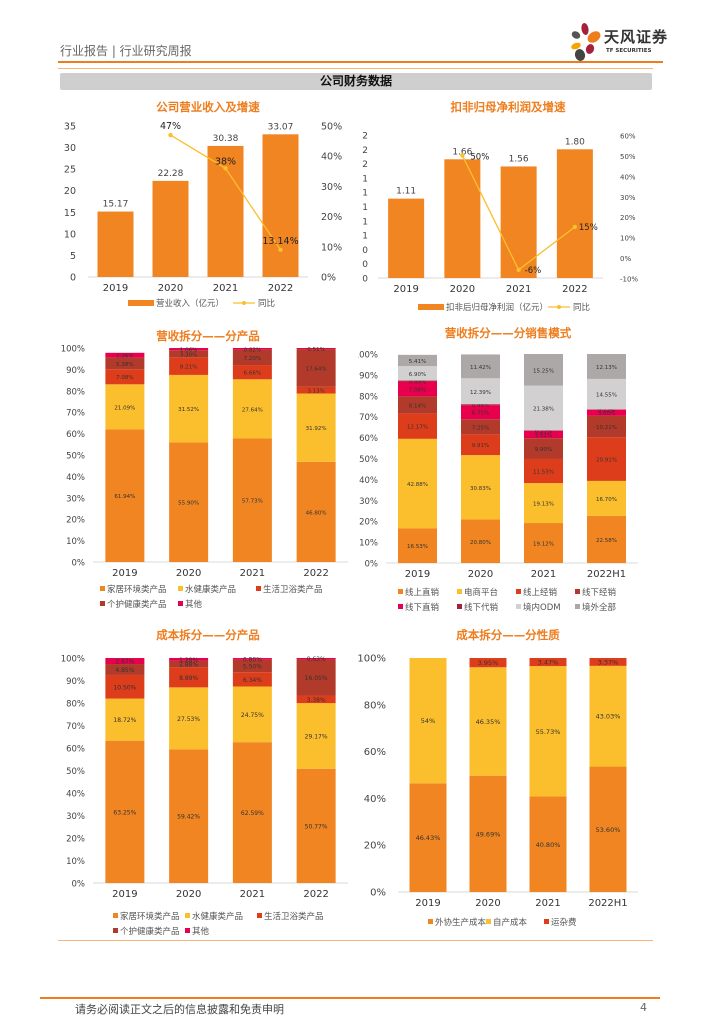 The height and width of the screenshot is (1024, 724). What do you see at coordinates (625, 259) in the screenshot?
I see `y-right-tick-label: 0%` at bounding box center [625, 259].